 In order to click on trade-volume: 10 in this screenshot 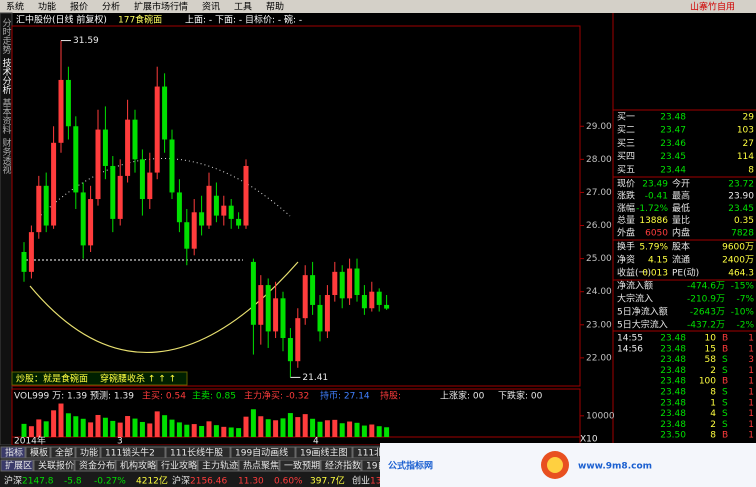, I will do `click(711, 339)`.